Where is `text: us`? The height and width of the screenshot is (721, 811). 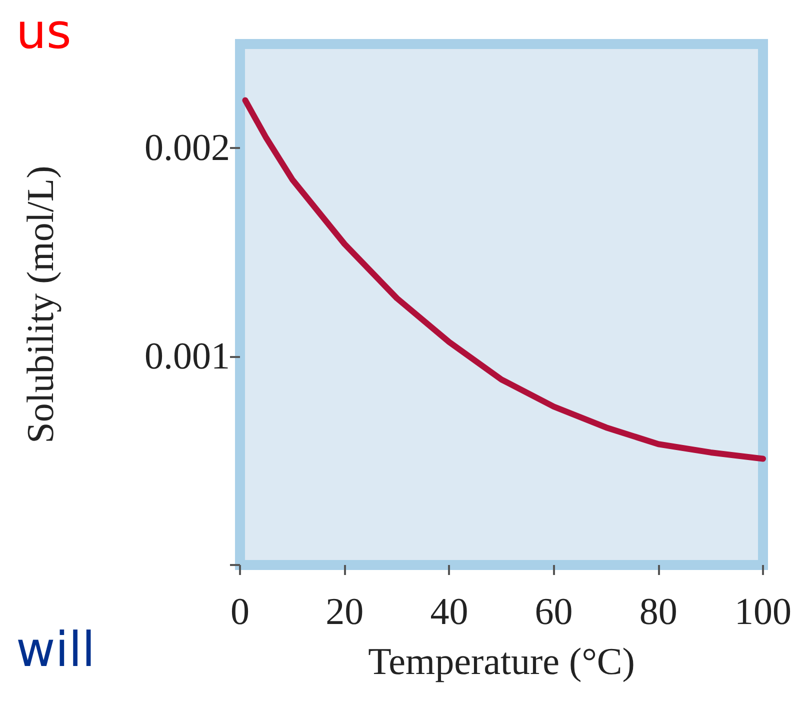
text: us is located at coordinates (44, 32).